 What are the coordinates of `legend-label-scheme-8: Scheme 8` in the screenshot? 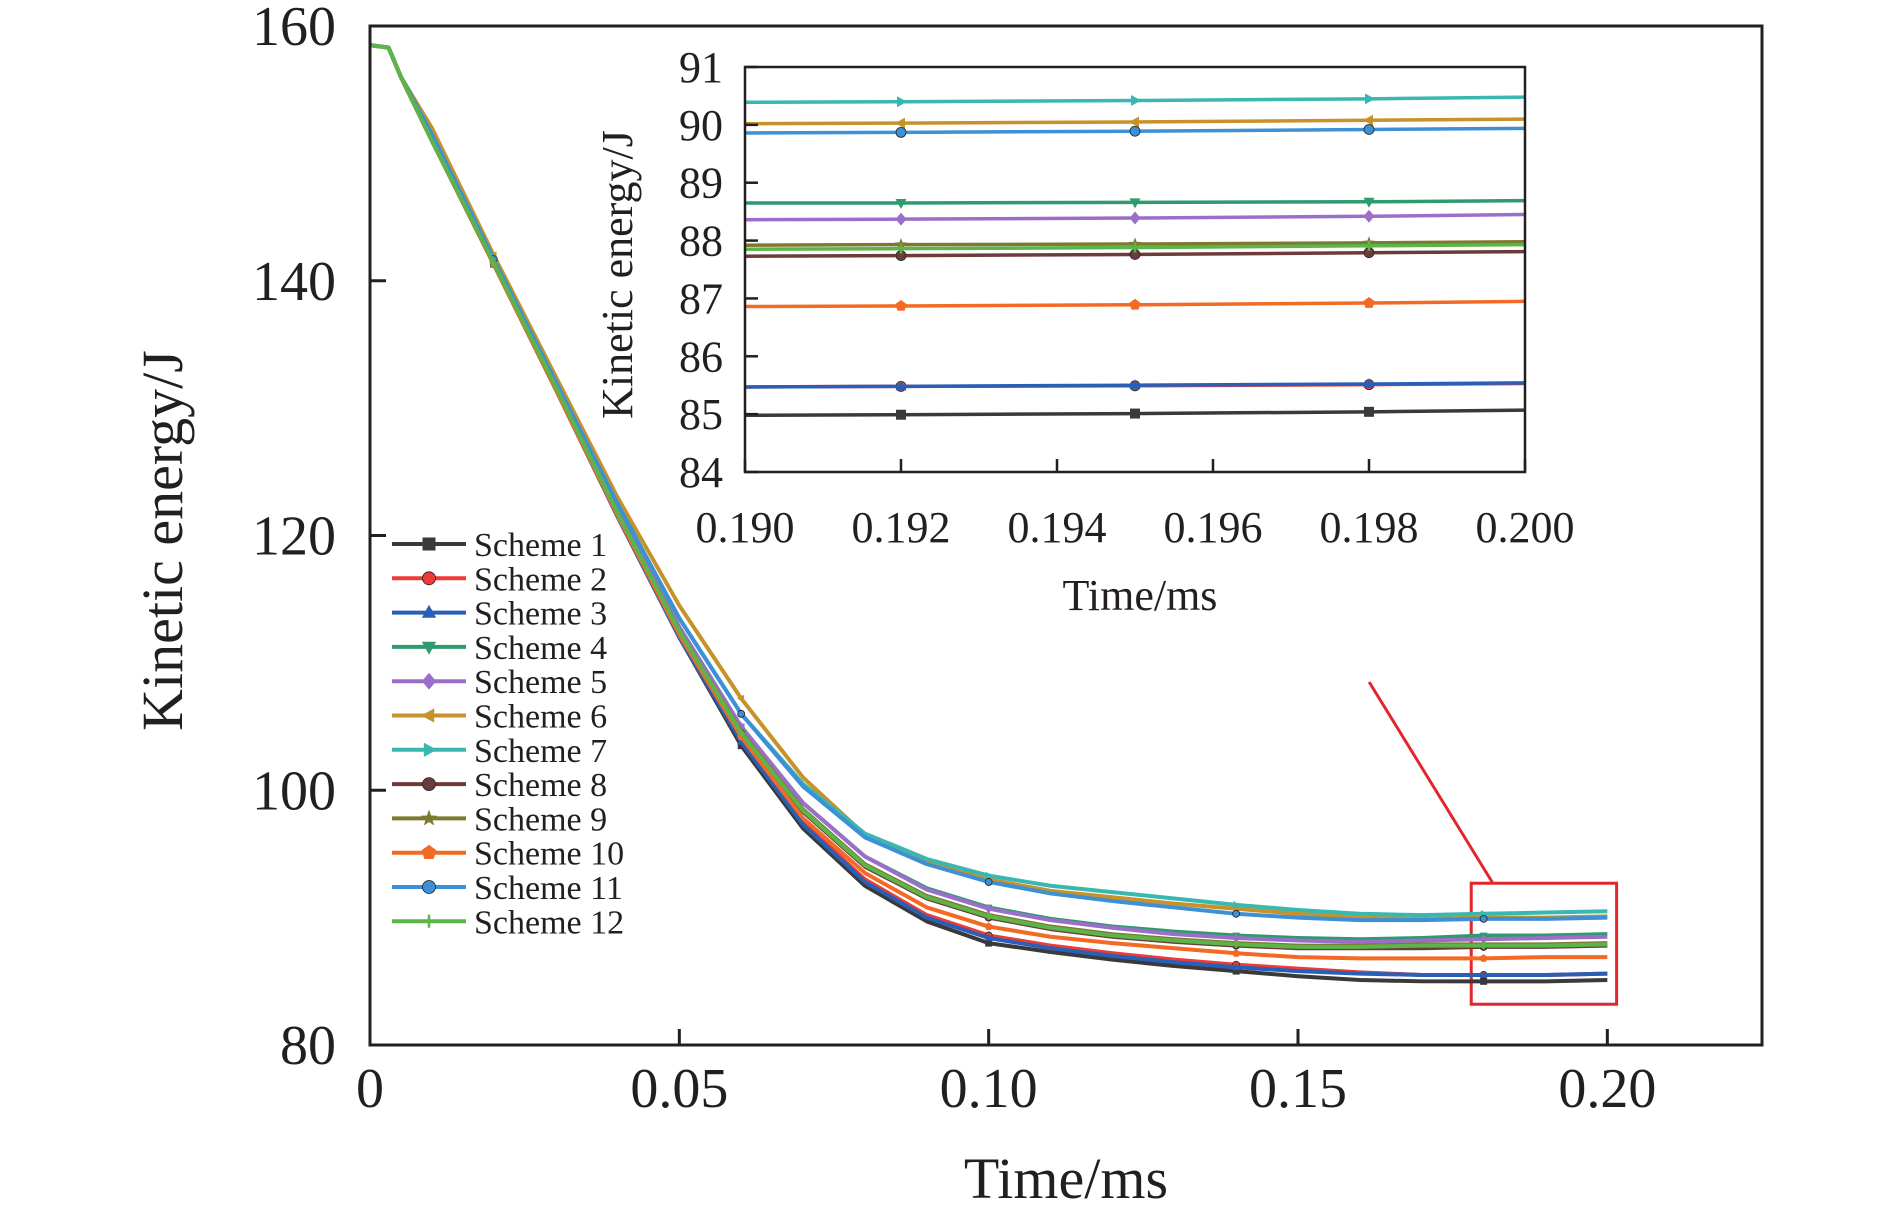 It's located at (540, 785).